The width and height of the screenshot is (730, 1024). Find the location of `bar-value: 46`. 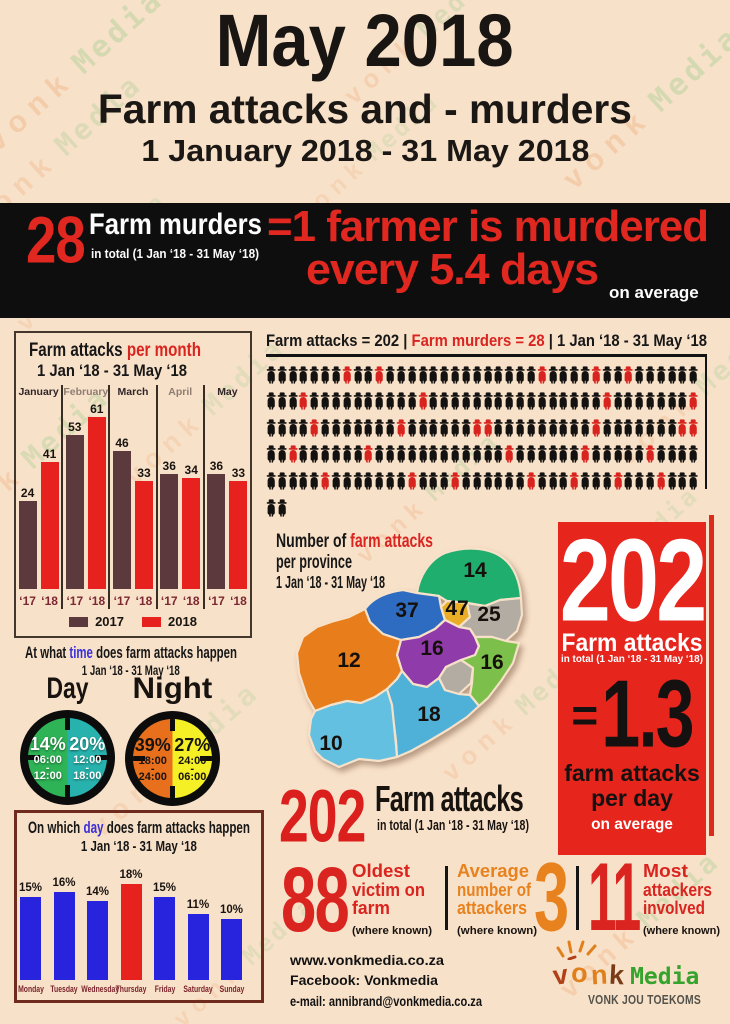

bar-value: 46 is located at coordinates (122, 443).